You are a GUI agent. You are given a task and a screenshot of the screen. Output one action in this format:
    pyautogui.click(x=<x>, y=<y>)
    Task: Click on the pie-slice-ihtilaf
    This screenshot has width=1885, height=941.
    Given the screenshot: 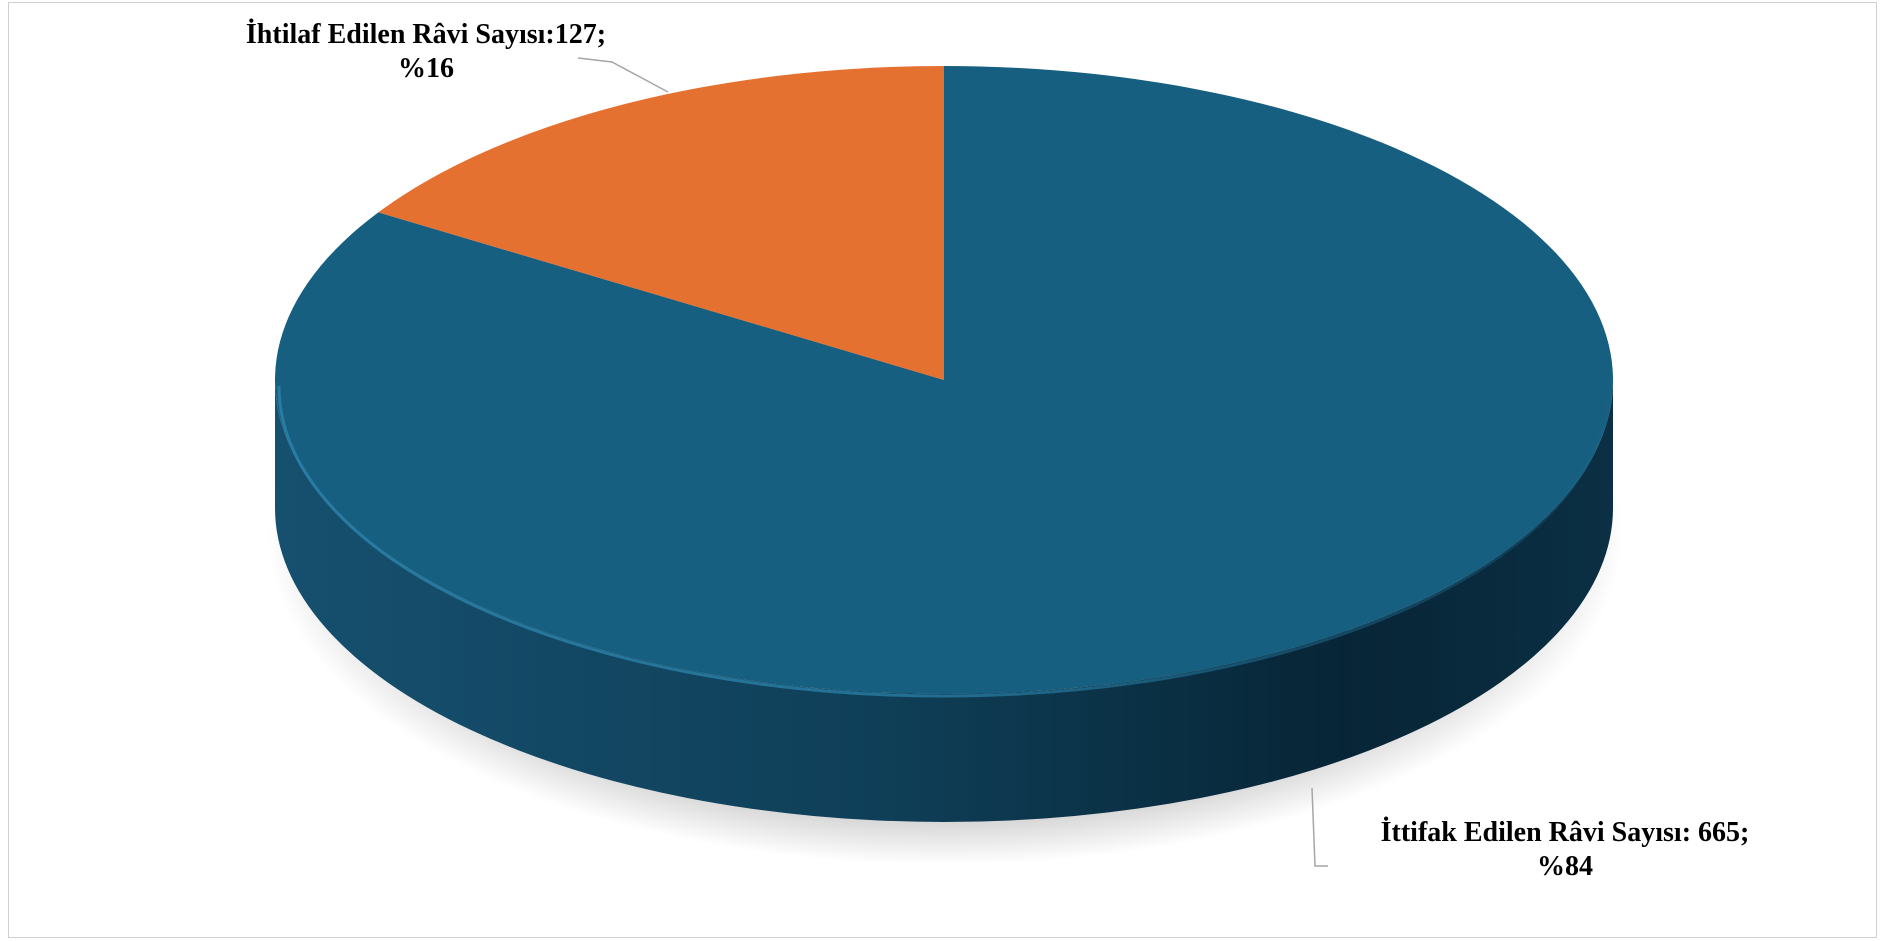 What is the action you would take?
    pyautogui.click(x=661, y=223)
    